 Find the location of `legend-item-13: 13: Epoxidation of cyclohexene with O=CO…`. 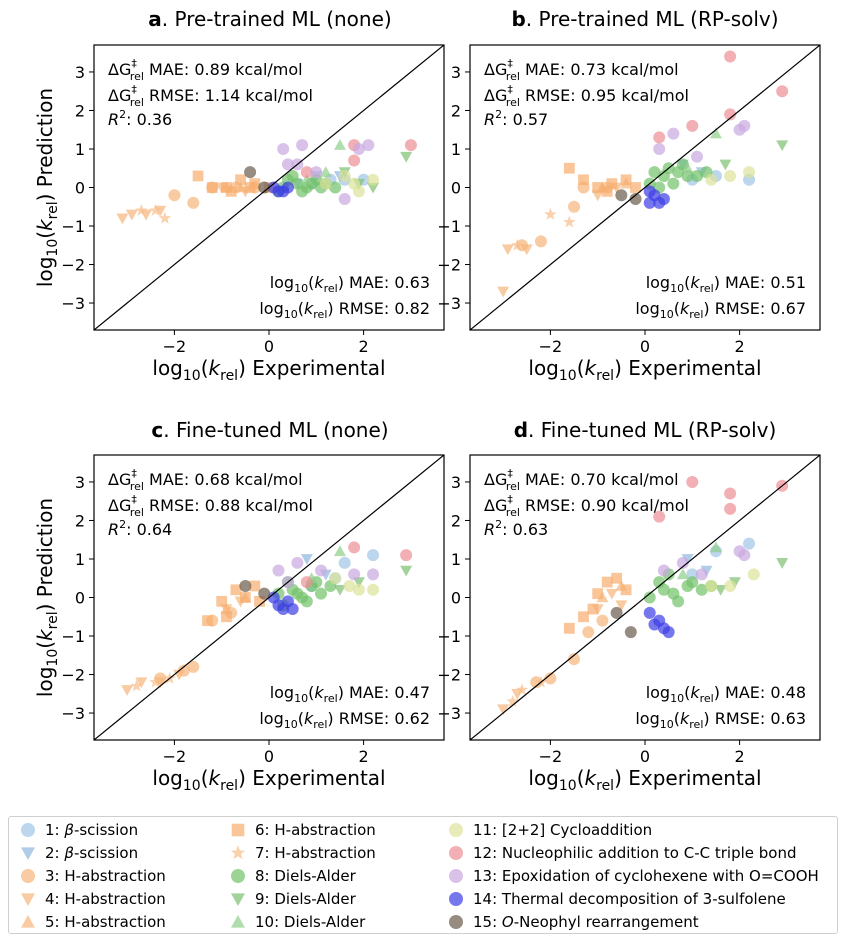

legend-item-13: 13: Epoxidation of cyclohexene with O=CO… is located at coordinates (632, 876).